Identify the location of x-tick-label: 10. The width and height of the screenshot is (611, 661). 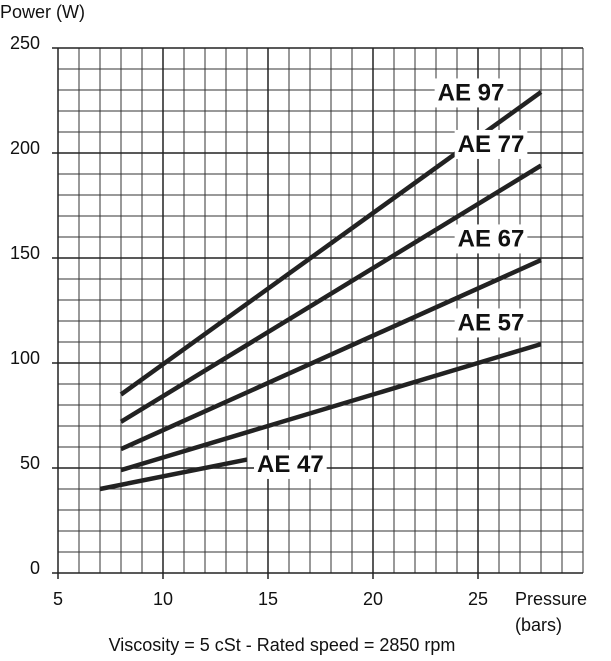
(163, 599).